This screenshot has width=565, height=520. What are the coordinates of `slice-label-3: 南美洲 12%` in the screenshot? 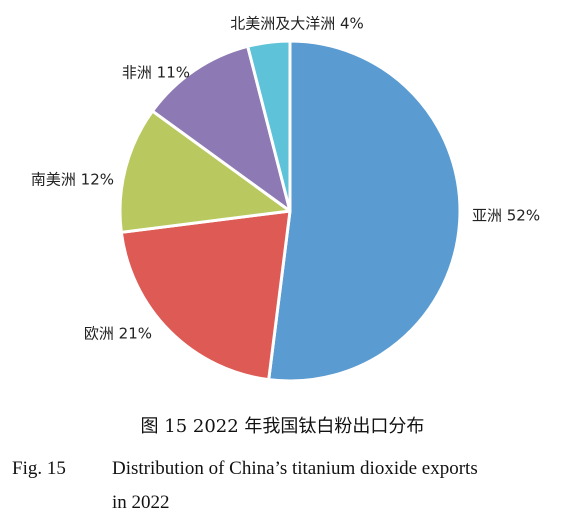 It's located at (72, 180).